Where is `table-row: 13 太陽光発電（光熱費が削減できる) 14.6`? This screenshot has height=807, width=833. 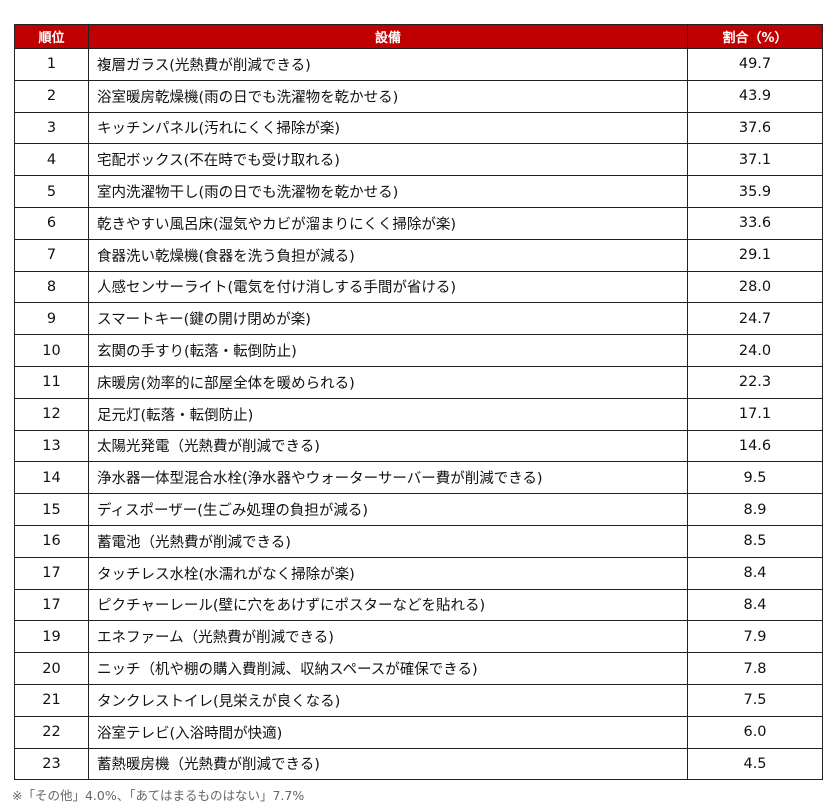 table-row: 13 太陽光発電（光熱費が削減できる) 14.6 is located at coordinates (418, 446).